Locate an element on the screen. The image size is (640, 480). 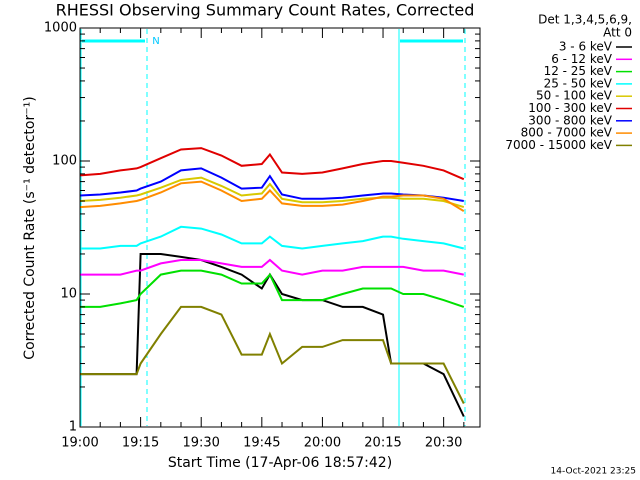
x-tick-label: 20:15 is located at coordinates (382, 443).